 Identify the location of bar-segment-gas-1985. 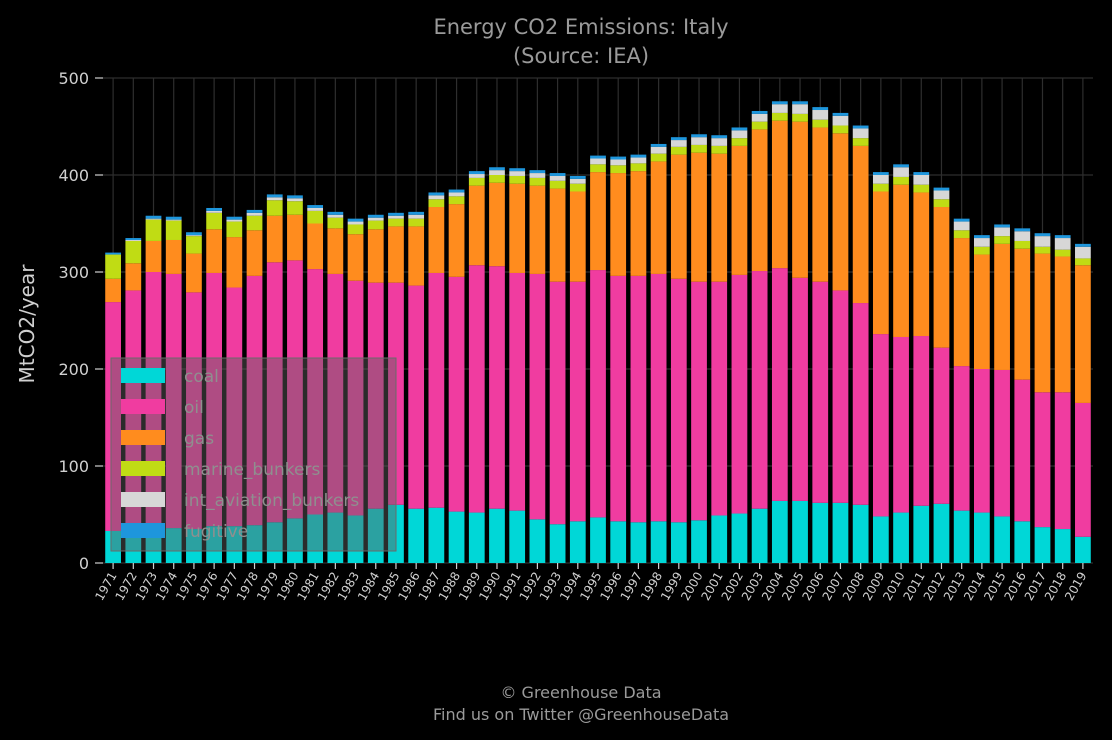
(396, 254).